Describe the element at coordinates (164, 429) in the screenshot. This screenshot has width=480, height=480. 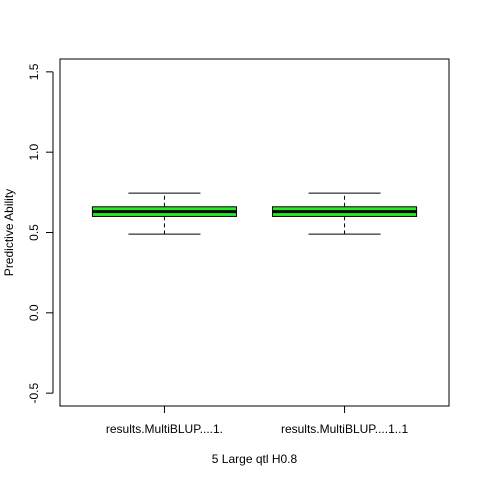
I see `x-tick-label: results.MultiBLUP....1.` at that location.